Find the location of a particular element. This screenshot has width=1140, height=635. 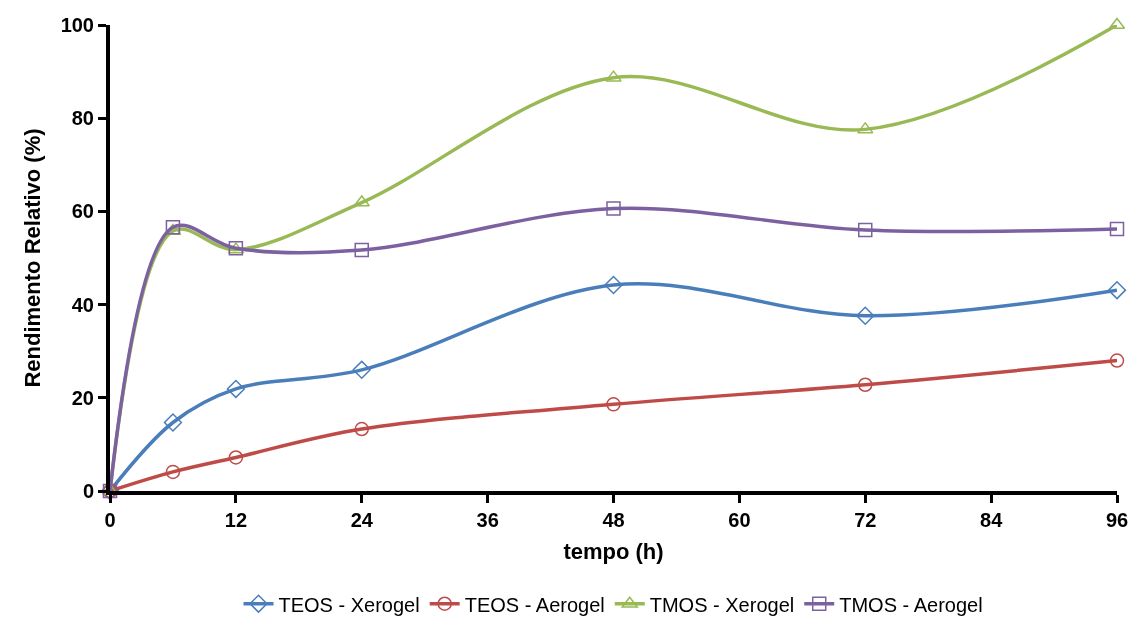

y-tick-label: 40 is located at coordinates (82, 304).